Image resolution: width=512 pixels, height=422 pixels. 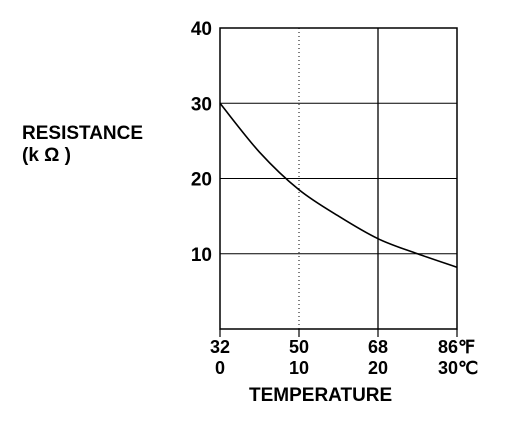 I want to click on x-tick-label-c-0: 0, so click(x=220, y=368).